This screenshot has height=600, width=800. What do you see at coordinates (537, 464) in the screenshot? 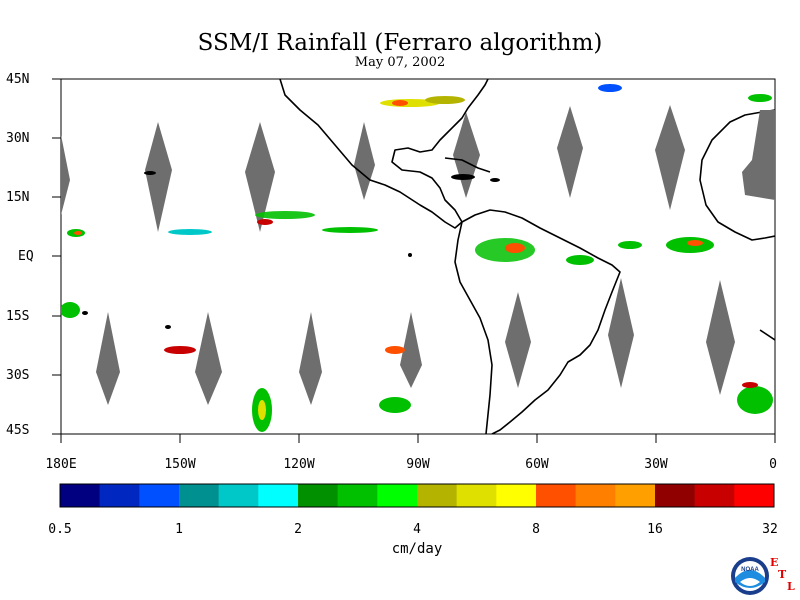
I see `lon-label-60w: 60W` at bounding box center [537, 464].